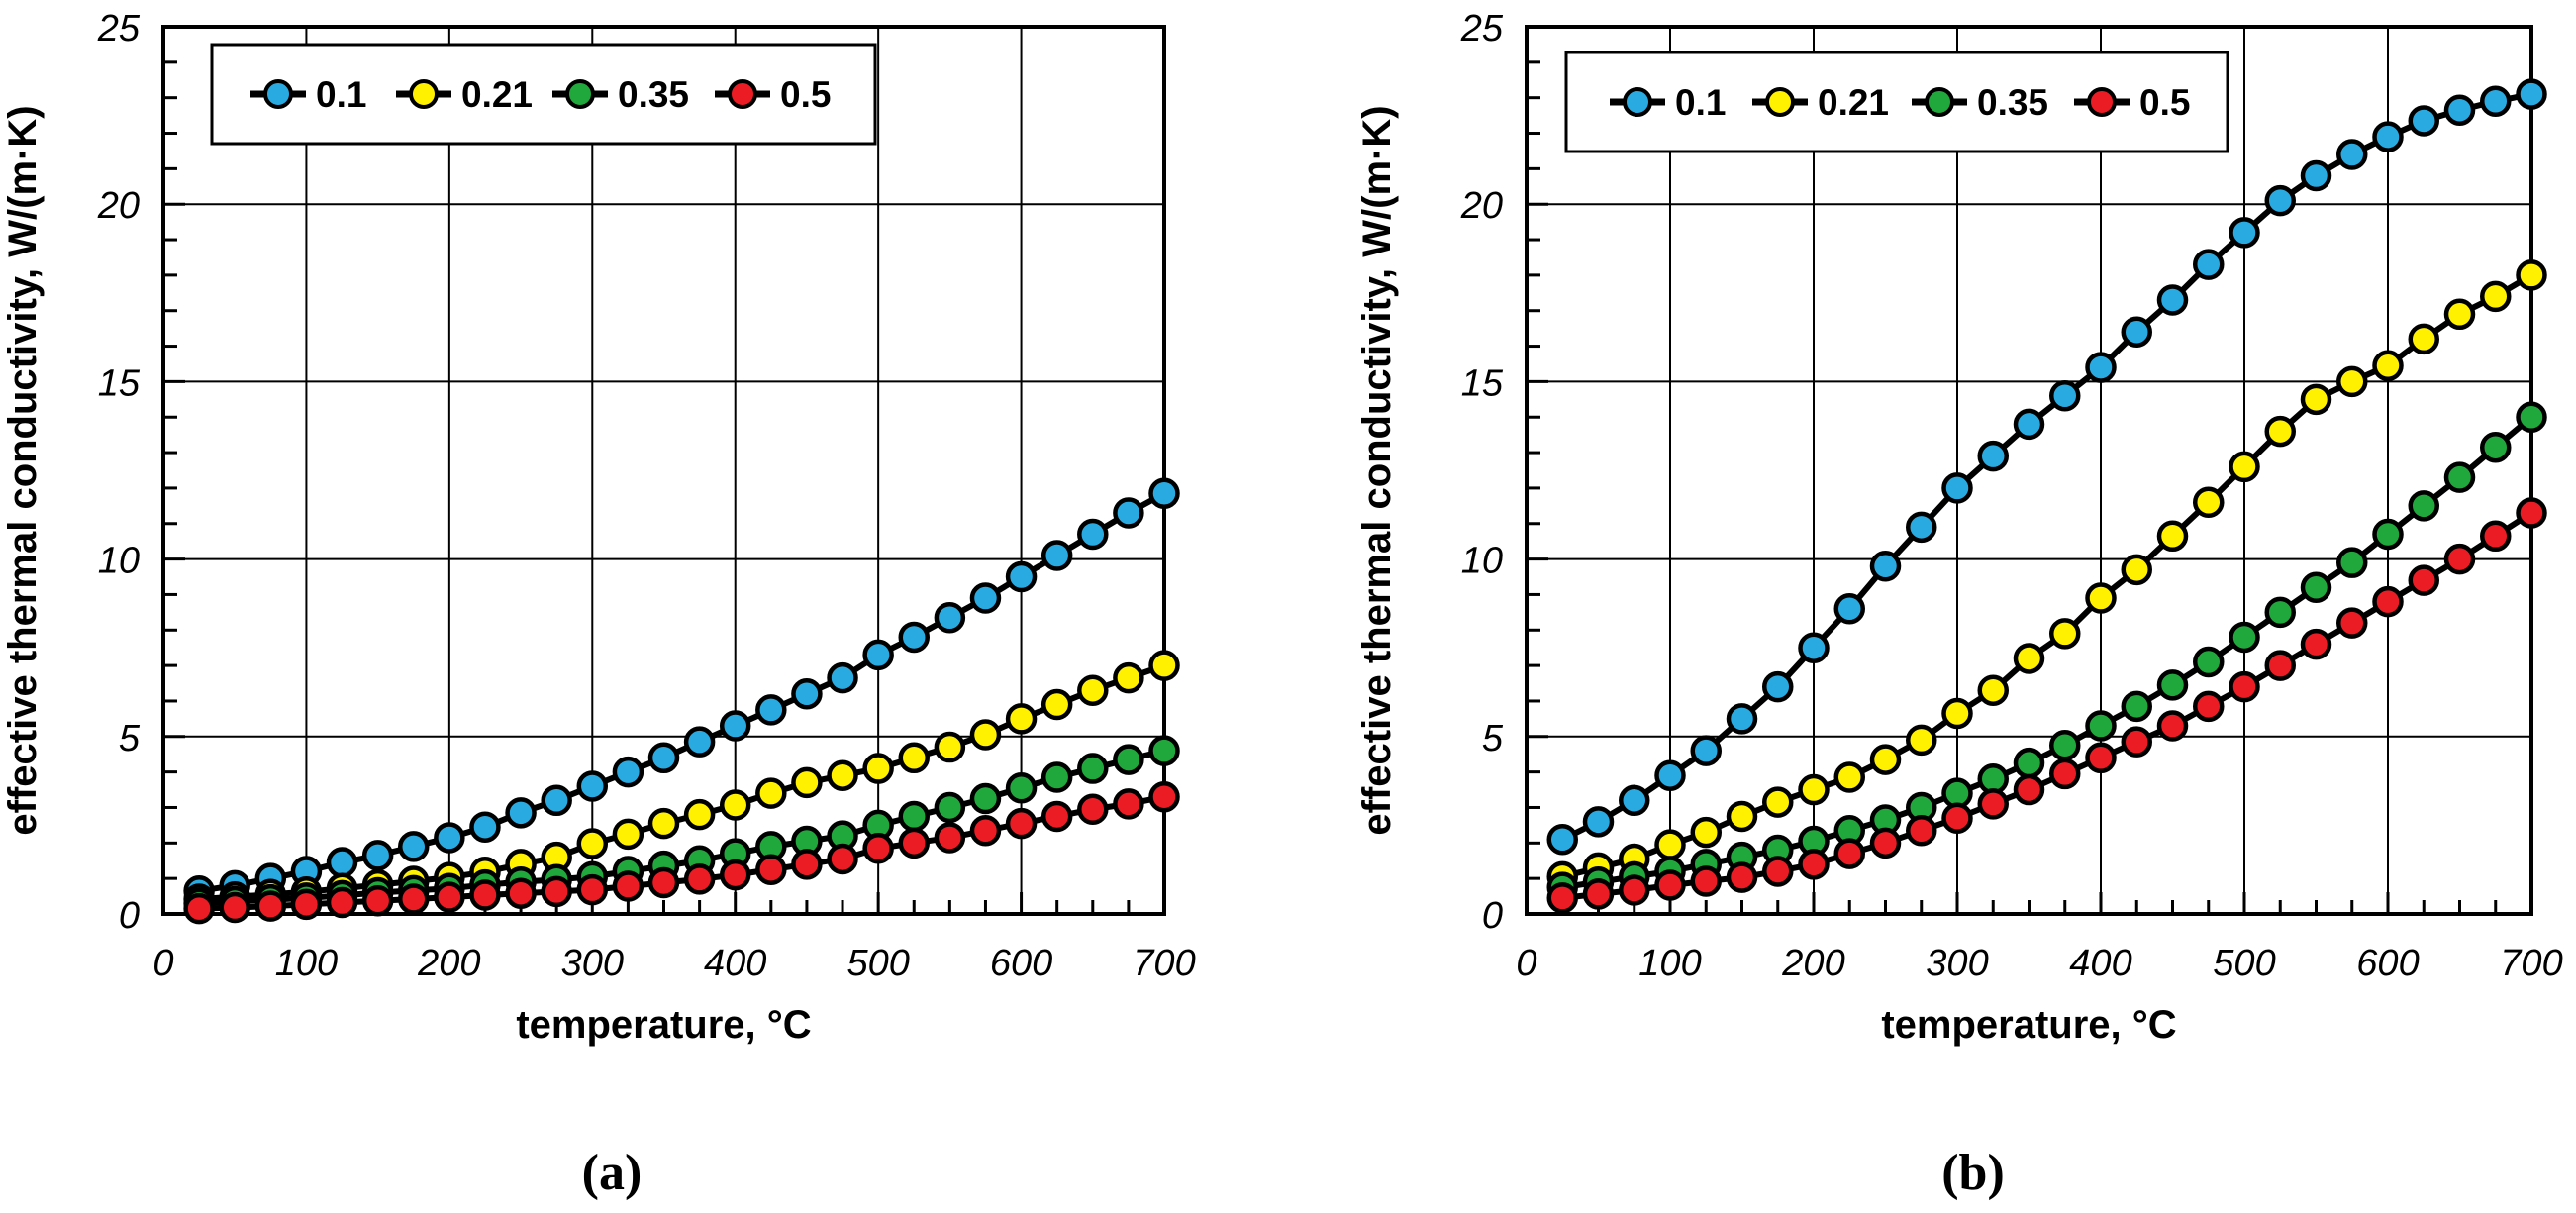 The image size is (2576, 1213). Describe the element at coordinates (1670, 963) in the screenshot. I see `x-tick-label: 100` at that location.